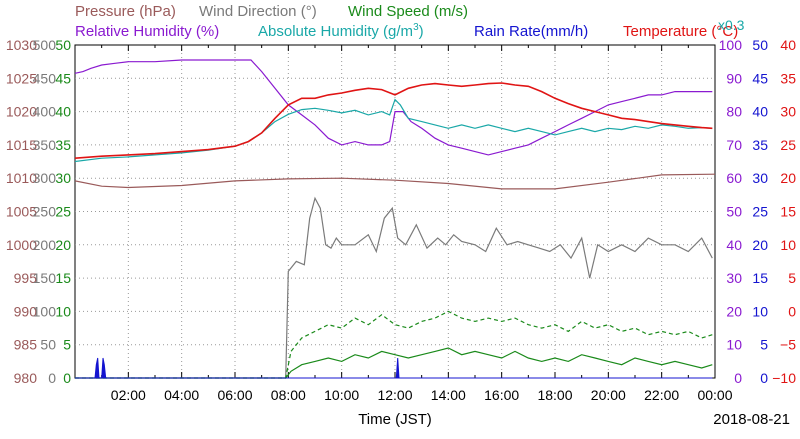  Describe the element at coordinates (341, 395) in the screenshot. I see `x-tick-label: 10:00` at that location.